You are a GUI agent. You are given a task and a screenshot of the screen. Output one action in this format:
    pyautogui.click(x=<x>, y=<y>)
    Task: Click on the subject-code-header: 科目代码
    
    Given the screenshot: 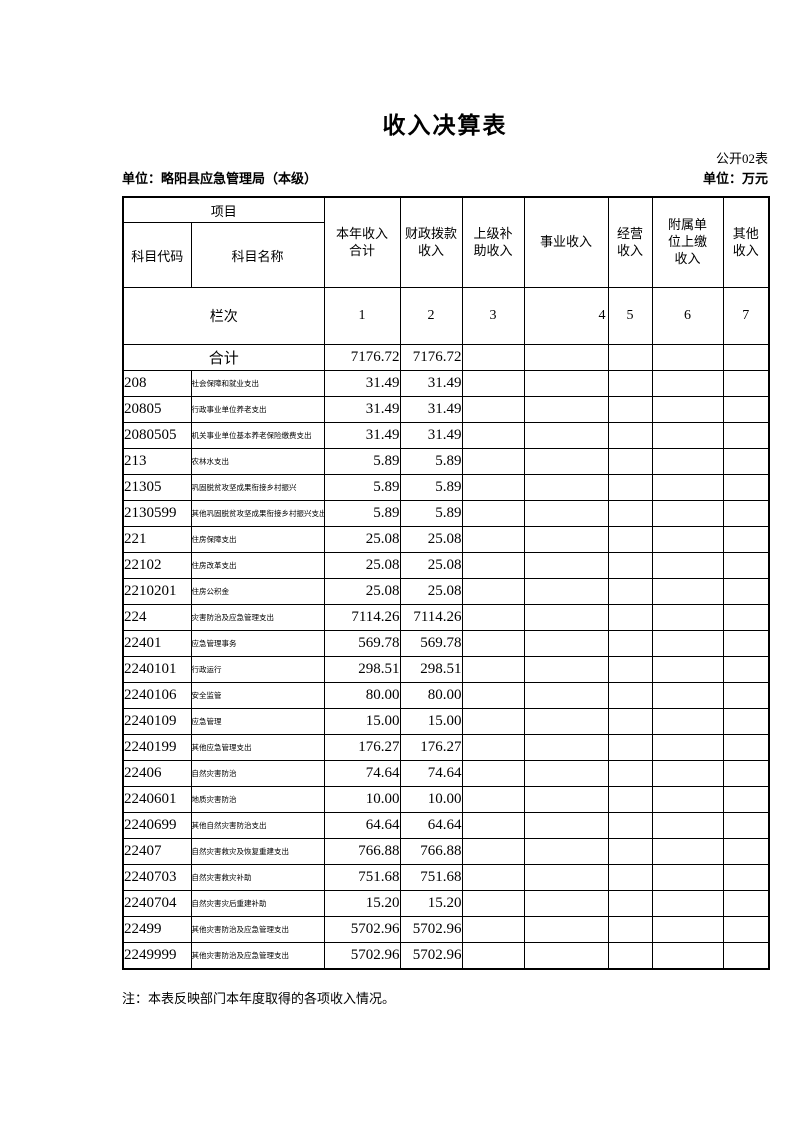 What is the action you would take?
    pyautogui.click(x=157, y=255)
    